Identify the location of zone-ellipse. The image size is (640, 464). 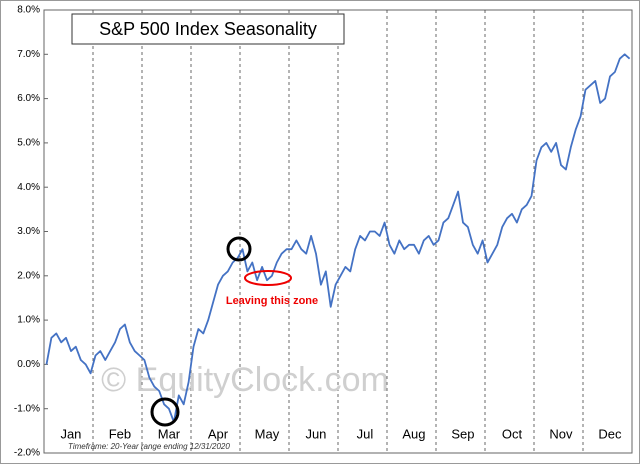
(268, 278).